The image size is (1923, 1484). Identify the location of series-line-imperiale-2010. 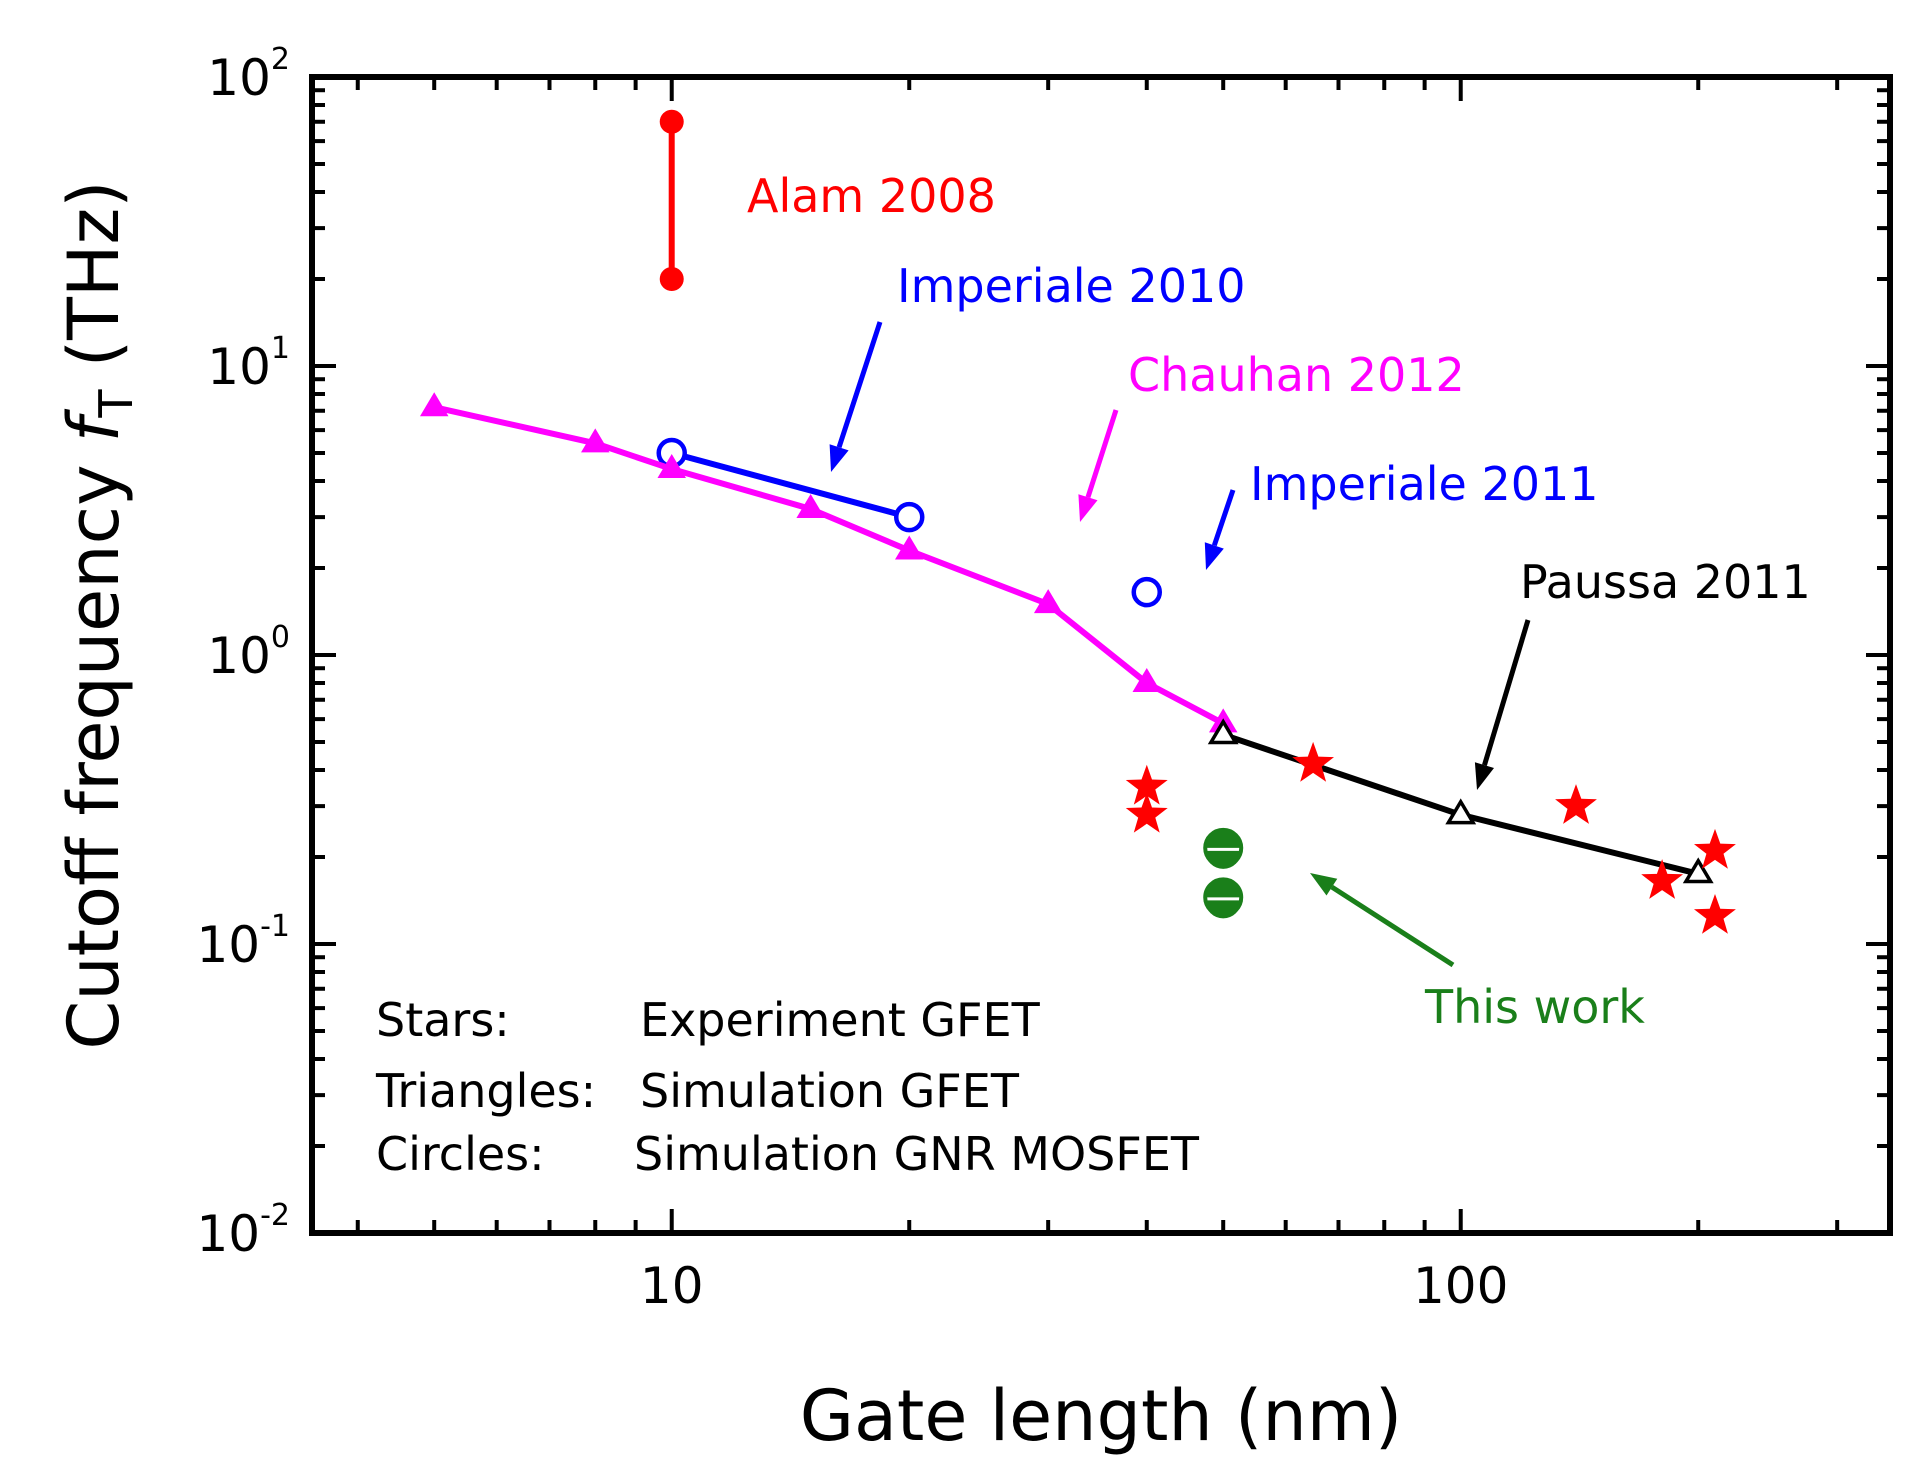
(790, 485).